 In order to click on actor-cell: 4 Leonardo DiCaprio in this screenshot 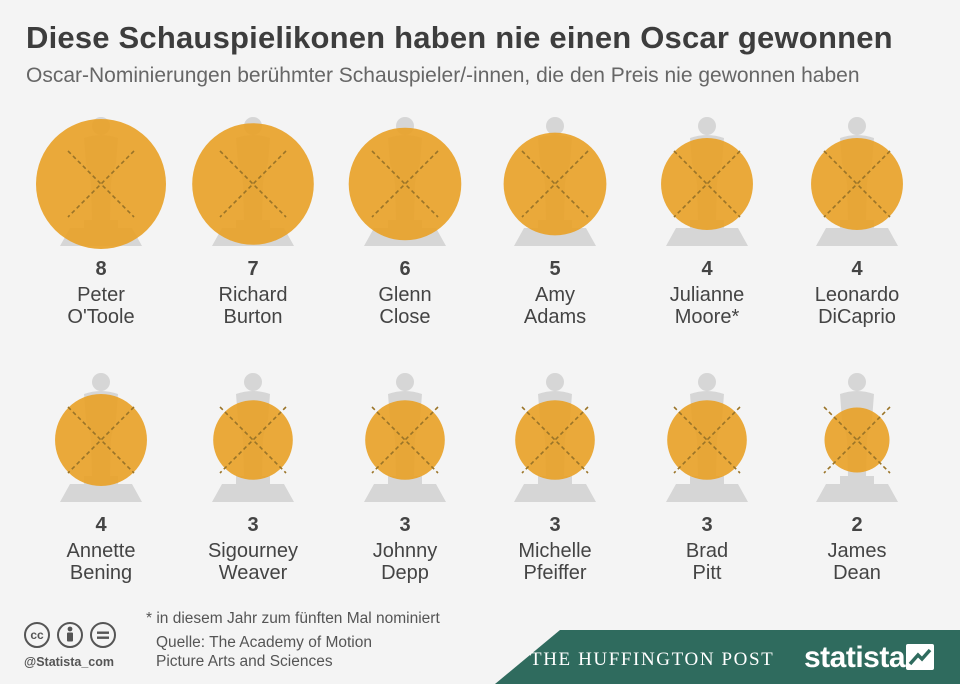, I will do `click(857, 232)`.